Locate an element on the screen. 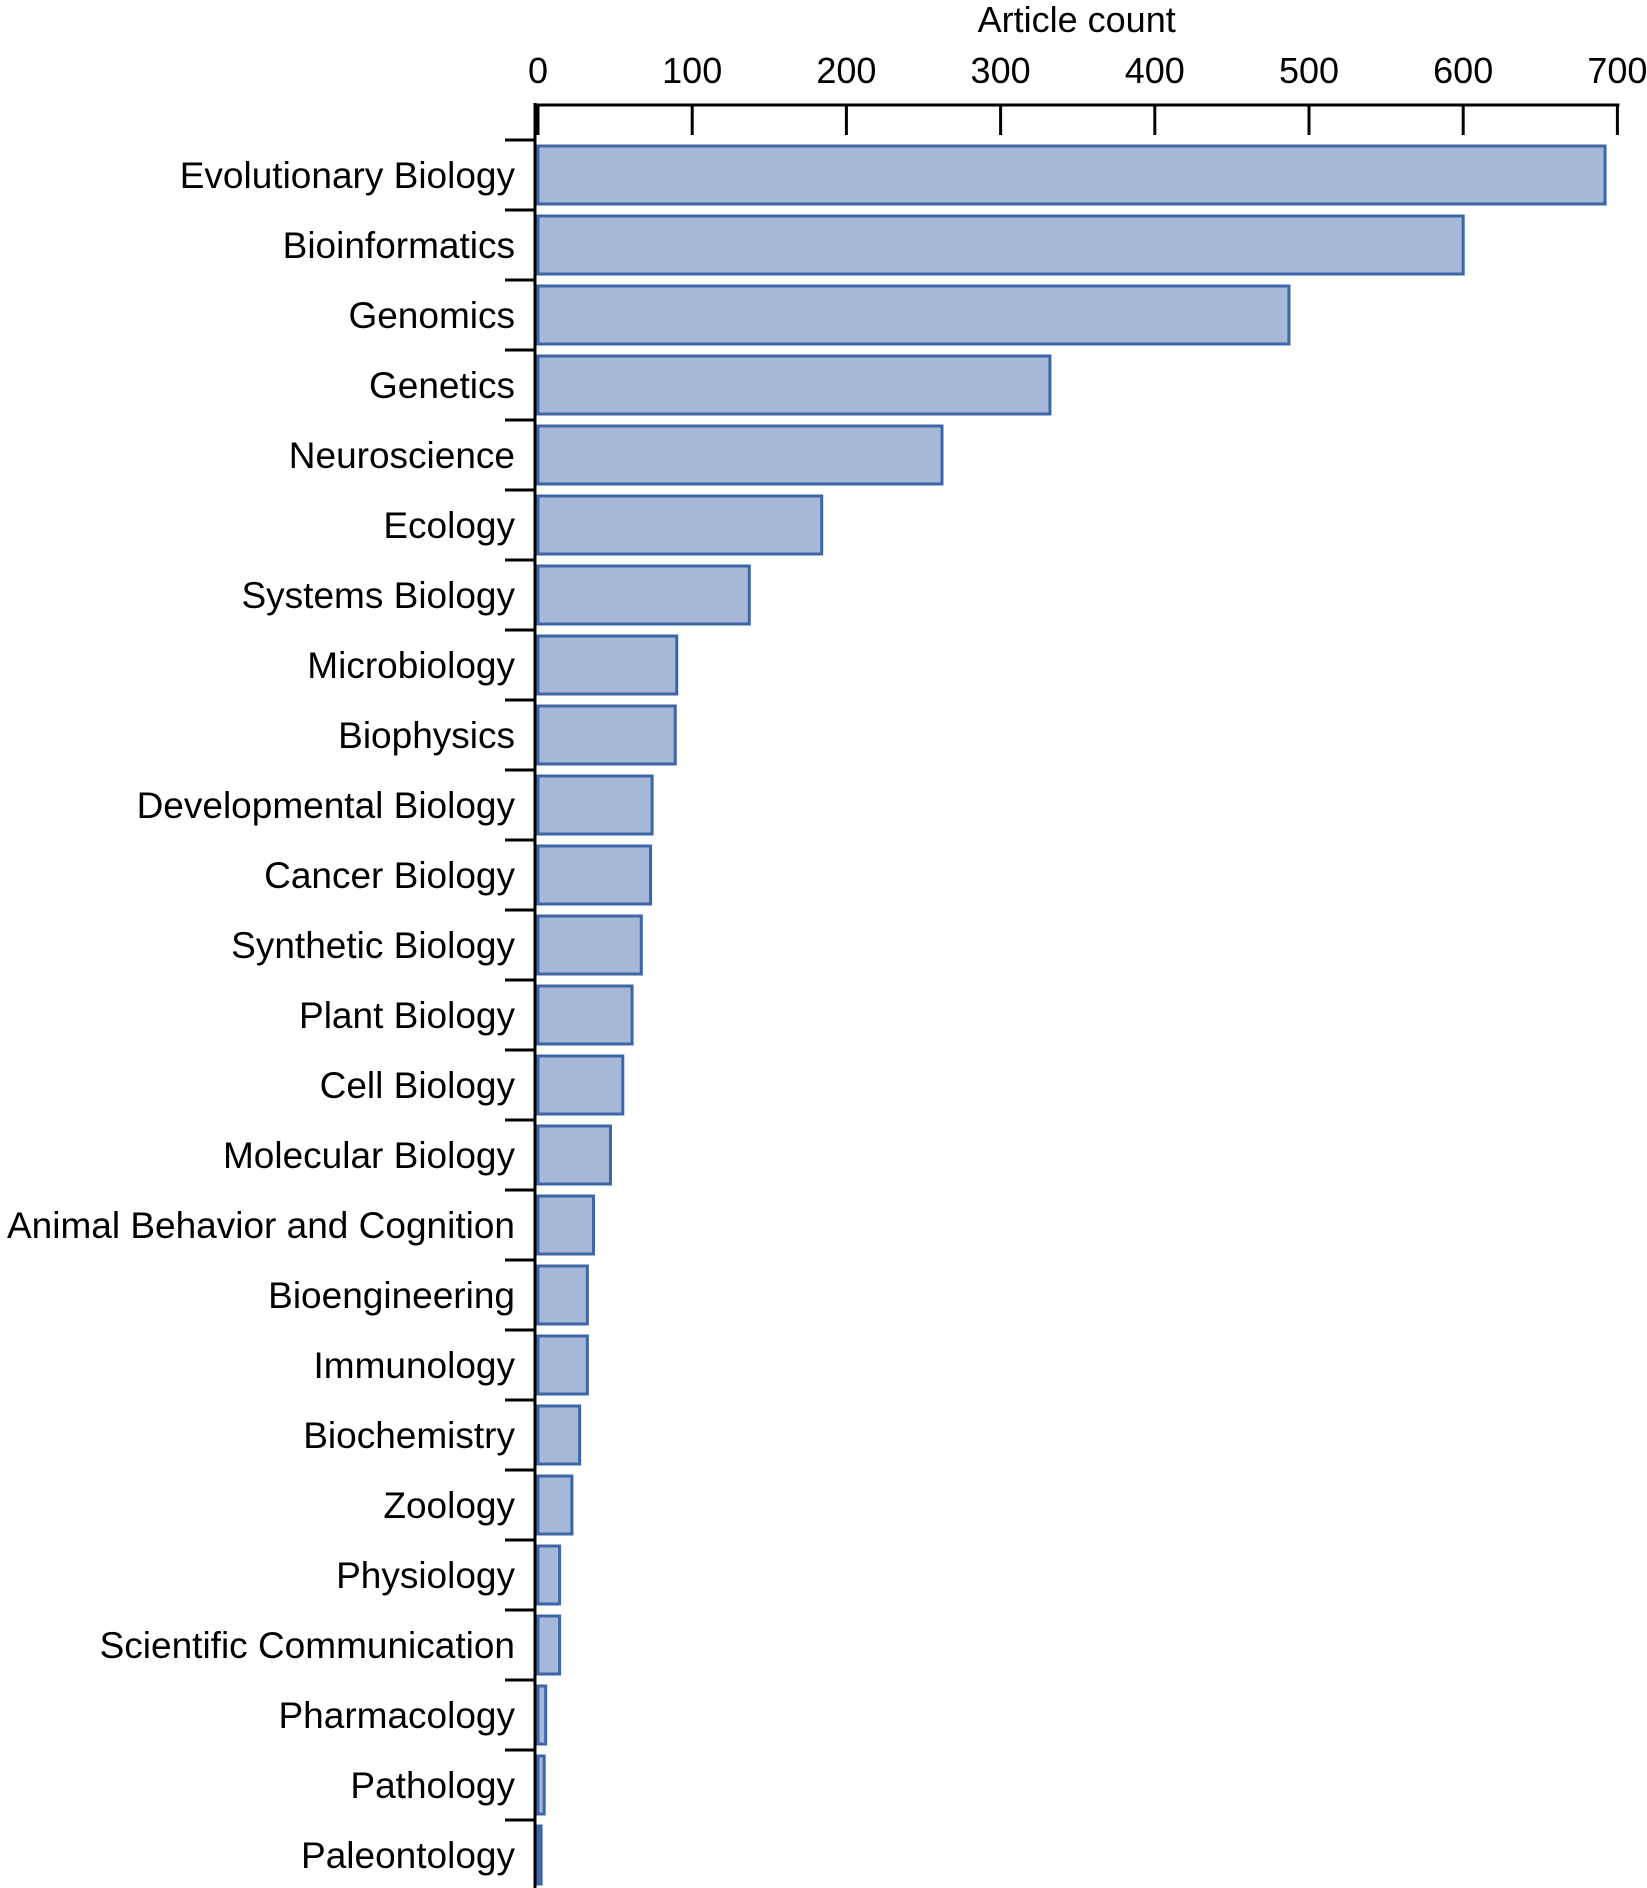 This screenshot has width=1647, height=1888. bar-bioengineering is located at coordinates (562, 1295).